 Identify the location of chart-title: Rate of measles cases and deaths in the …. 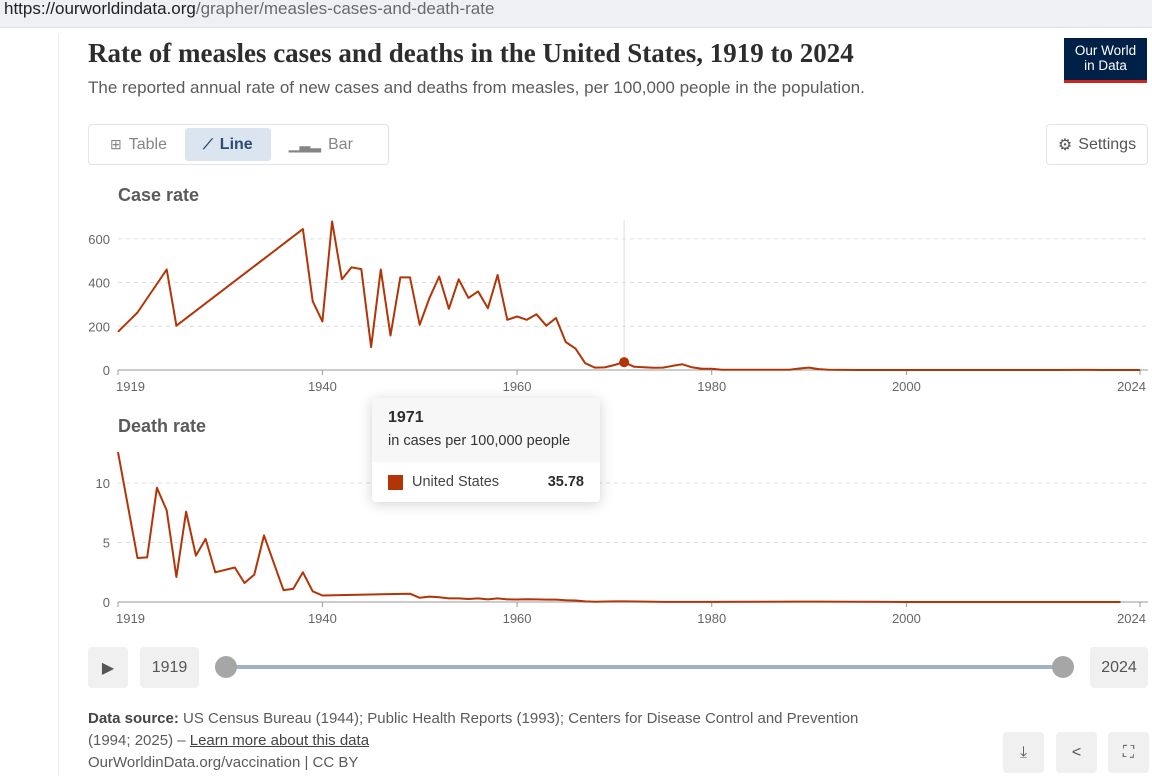
(471, 53).